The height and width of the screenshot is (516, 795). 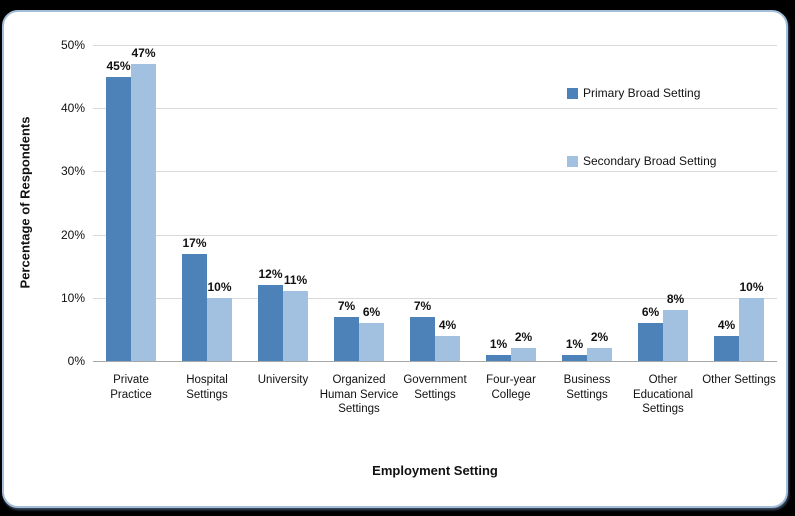 I want to click on x-category-label: University, so click(x=283, y=380).